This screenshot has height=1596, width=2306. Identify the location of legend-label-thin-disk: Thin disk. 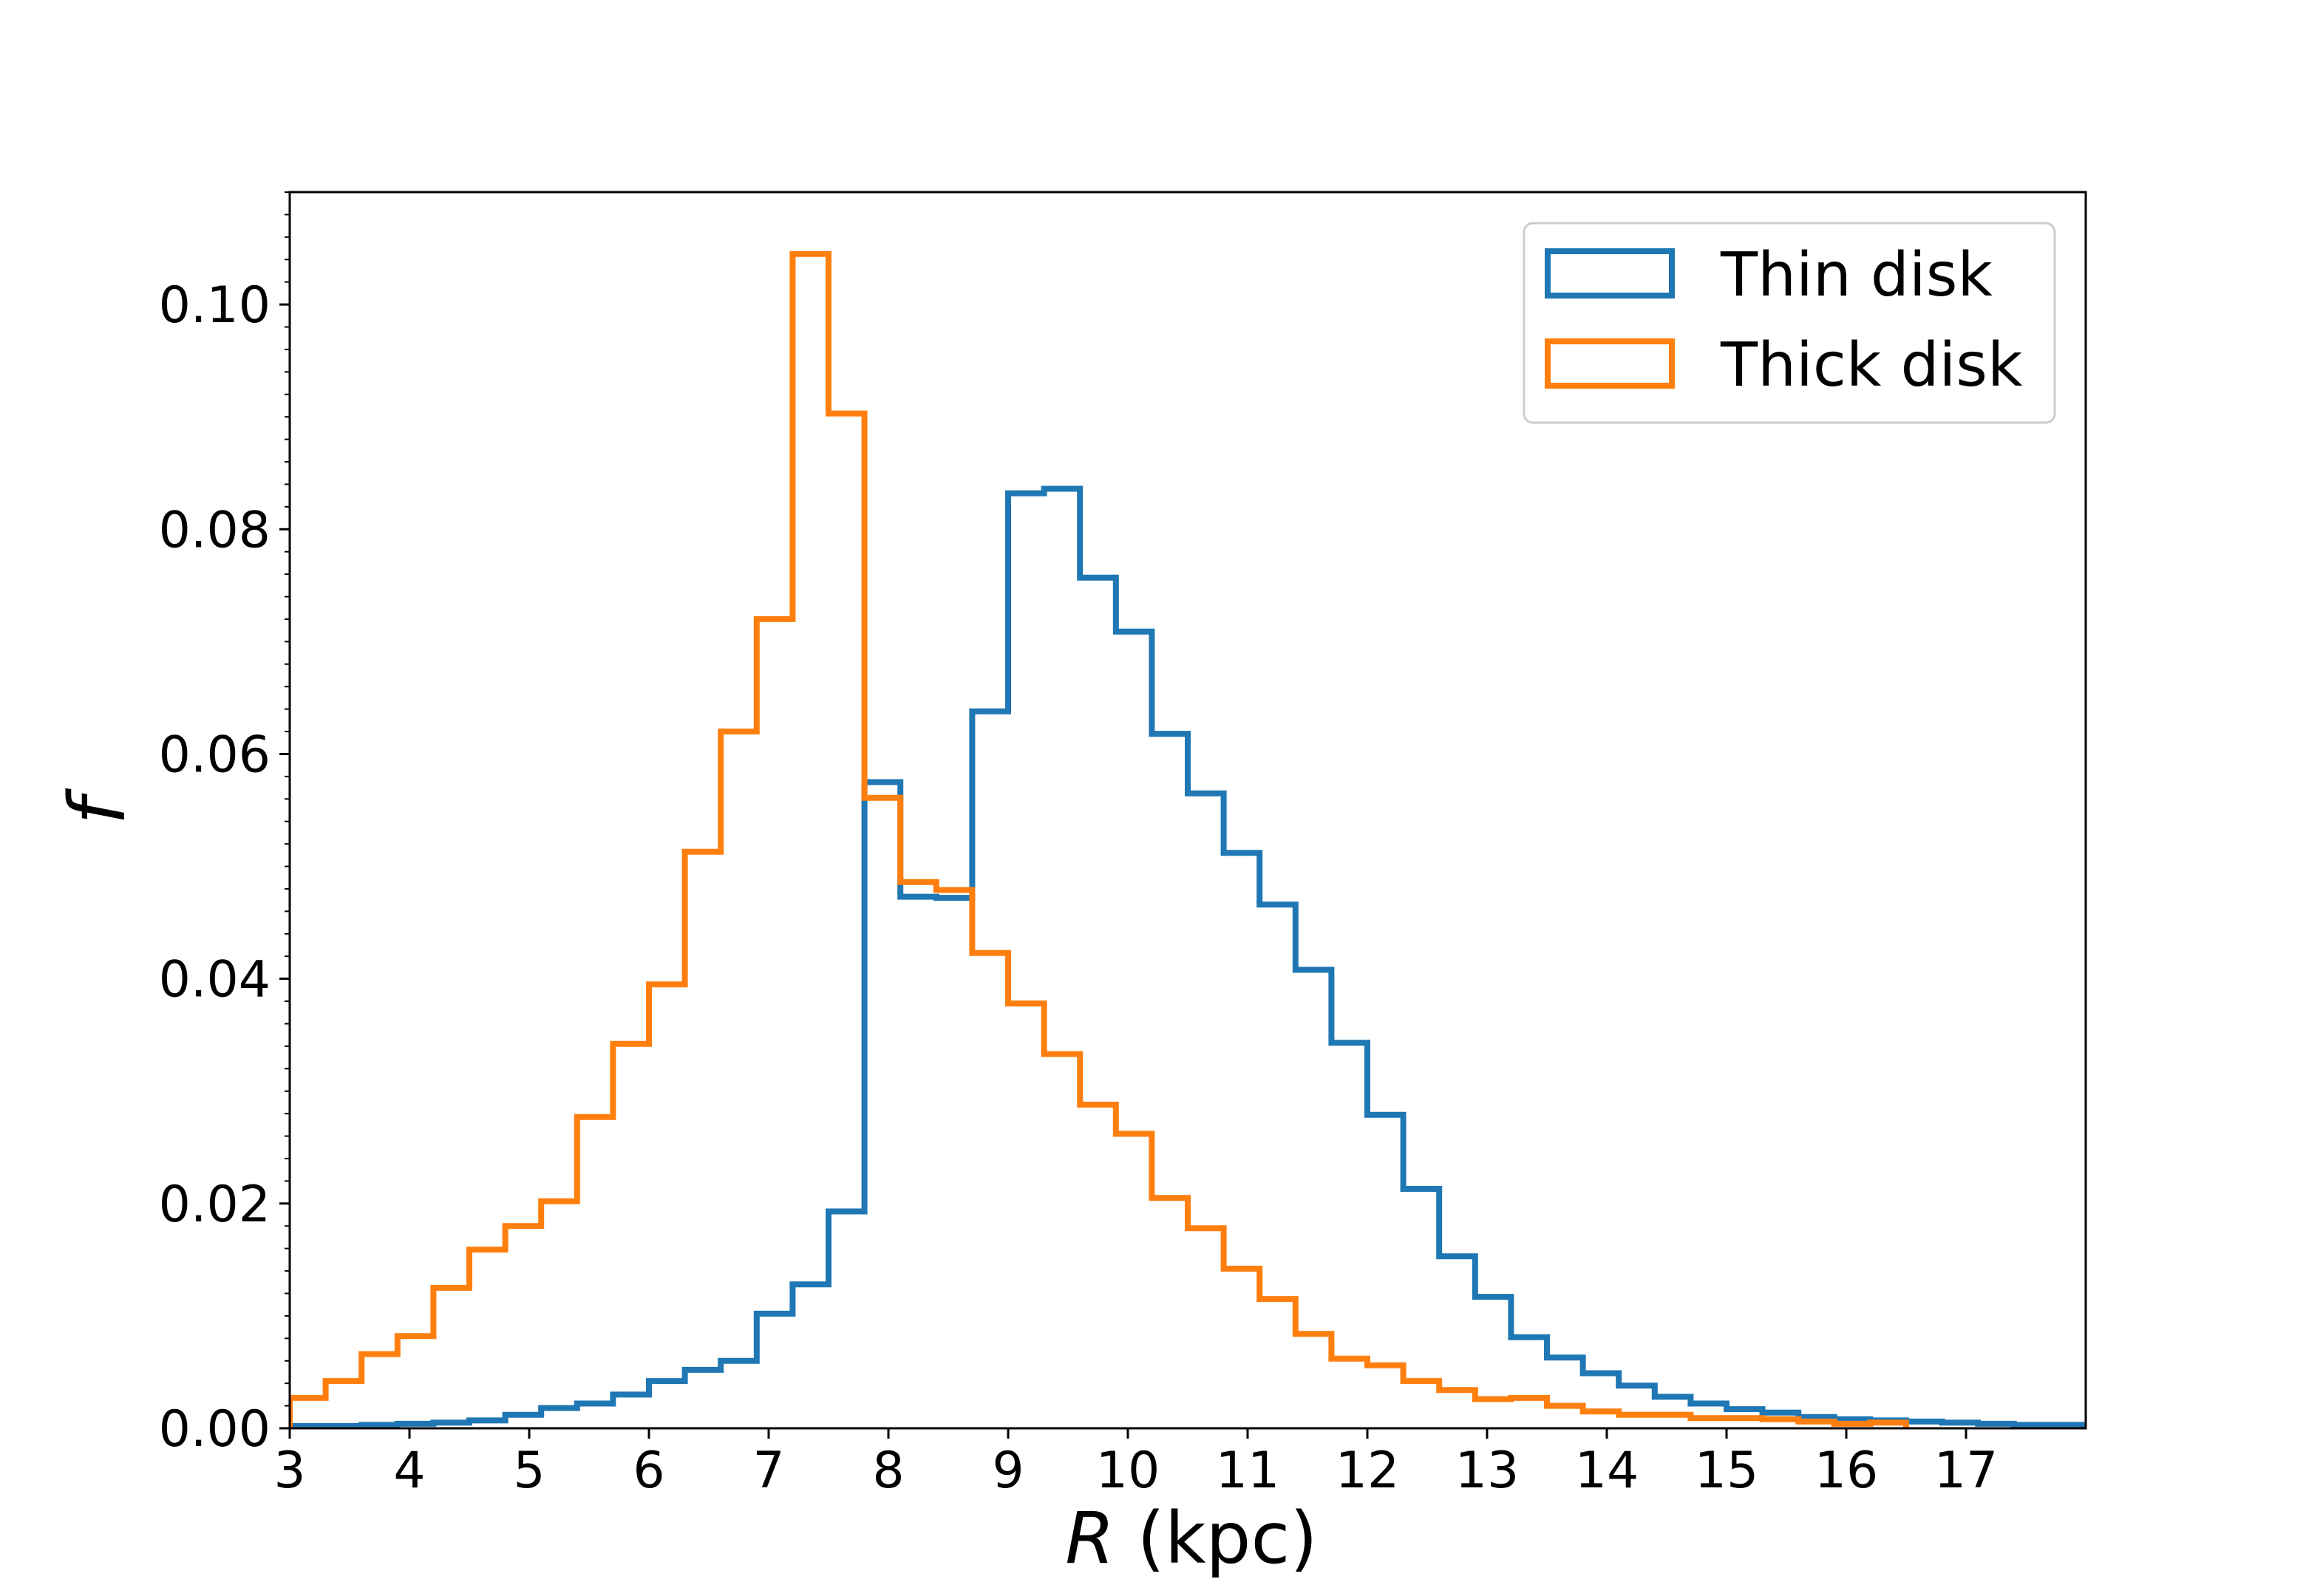
(1856, 275).